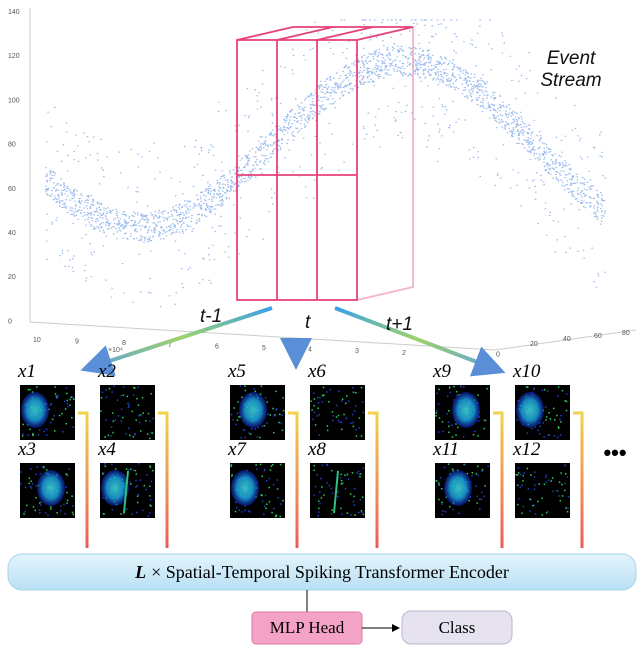 The width and height of the screenshot is (641, 647). What do you see at coordinates (26, 449) in the screenshot?
I see `frame-label: x3` at bounding box center [26, 449].